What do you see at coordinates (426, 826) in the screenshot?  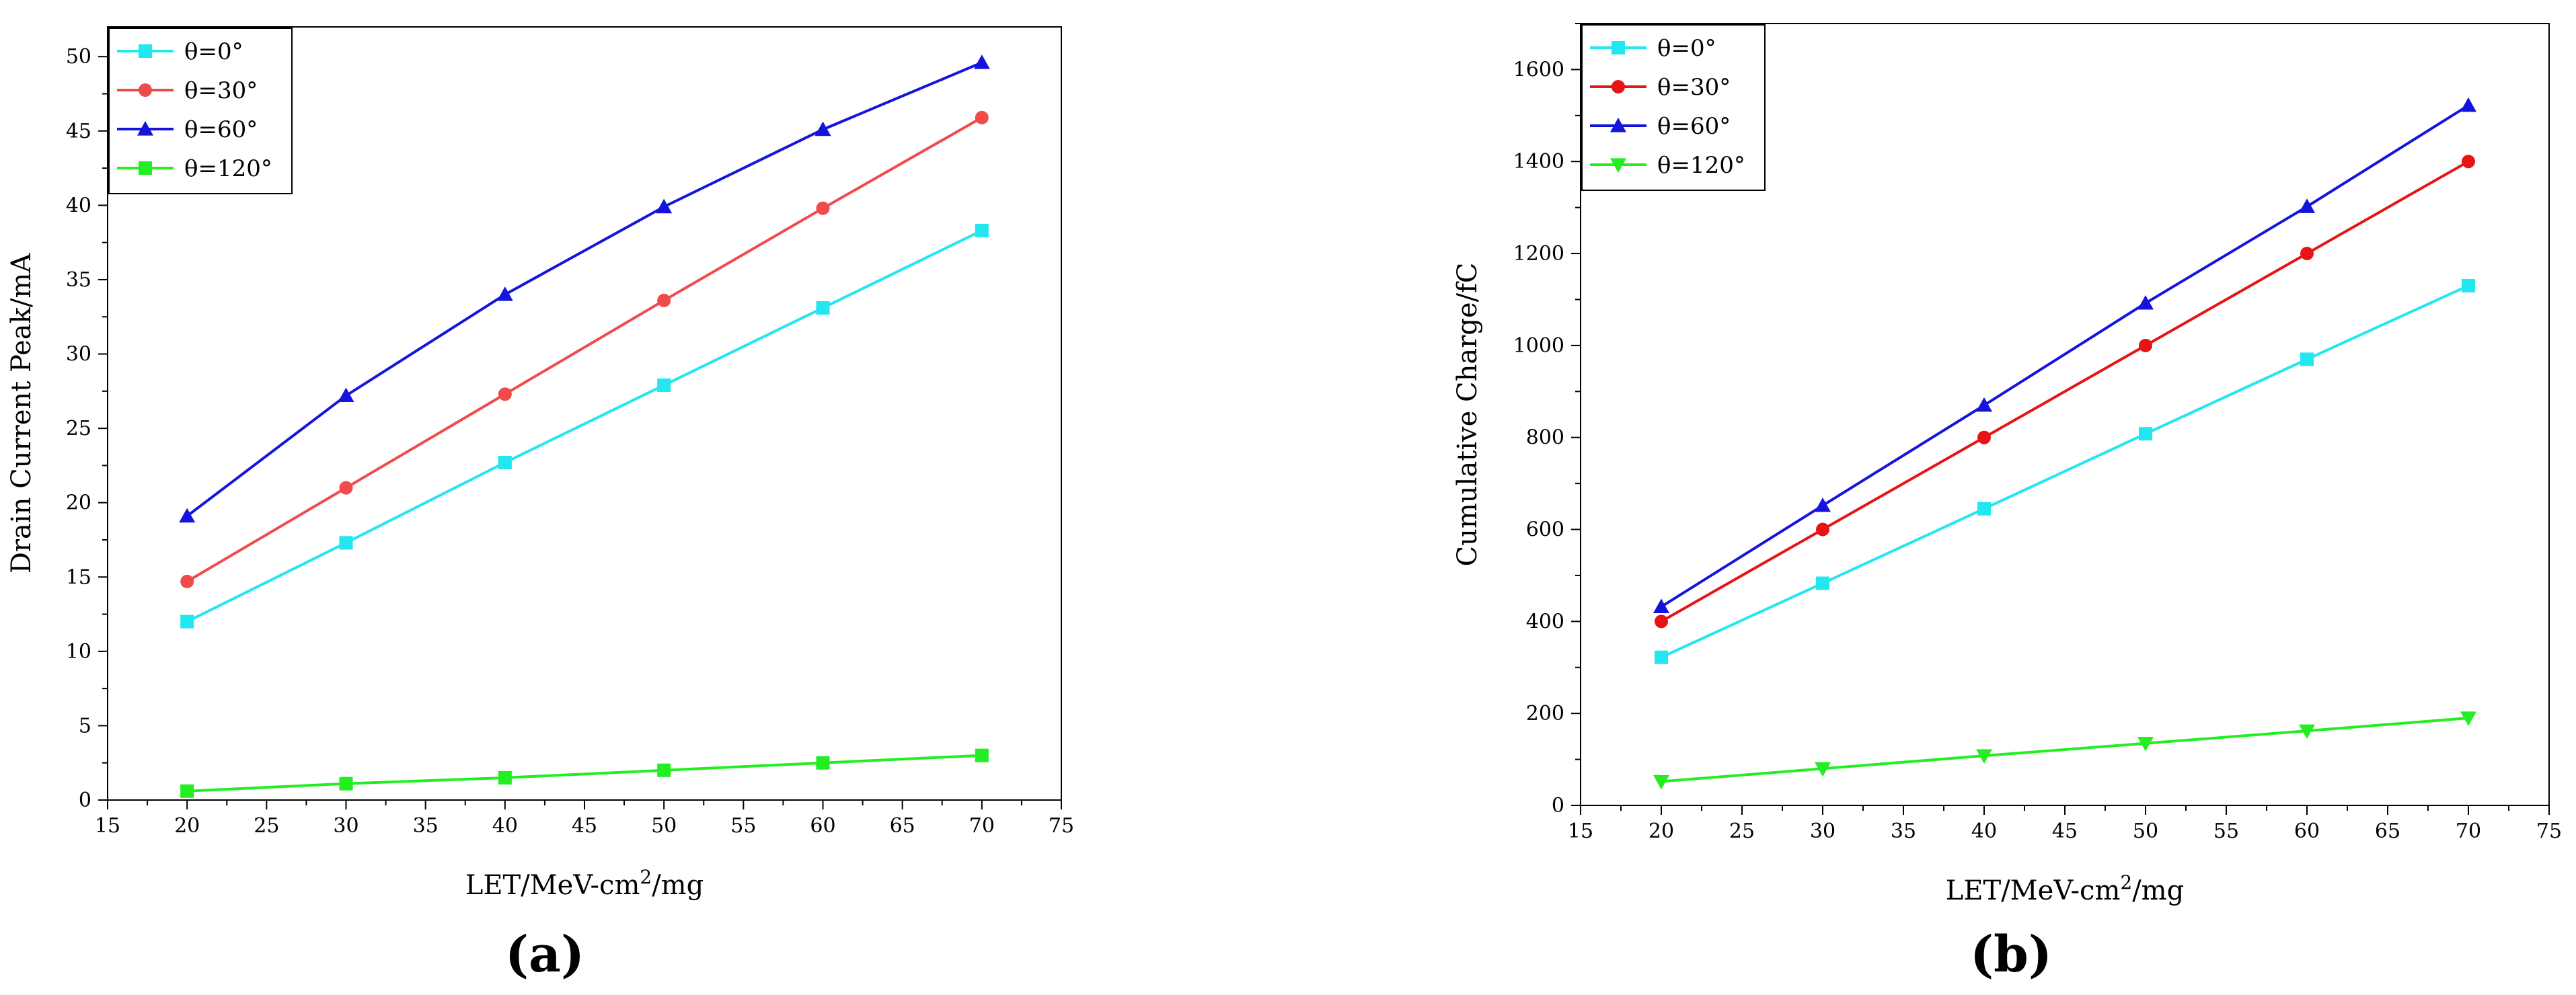 I see `x-tick-label: 35` at bounding box center [426, 826].